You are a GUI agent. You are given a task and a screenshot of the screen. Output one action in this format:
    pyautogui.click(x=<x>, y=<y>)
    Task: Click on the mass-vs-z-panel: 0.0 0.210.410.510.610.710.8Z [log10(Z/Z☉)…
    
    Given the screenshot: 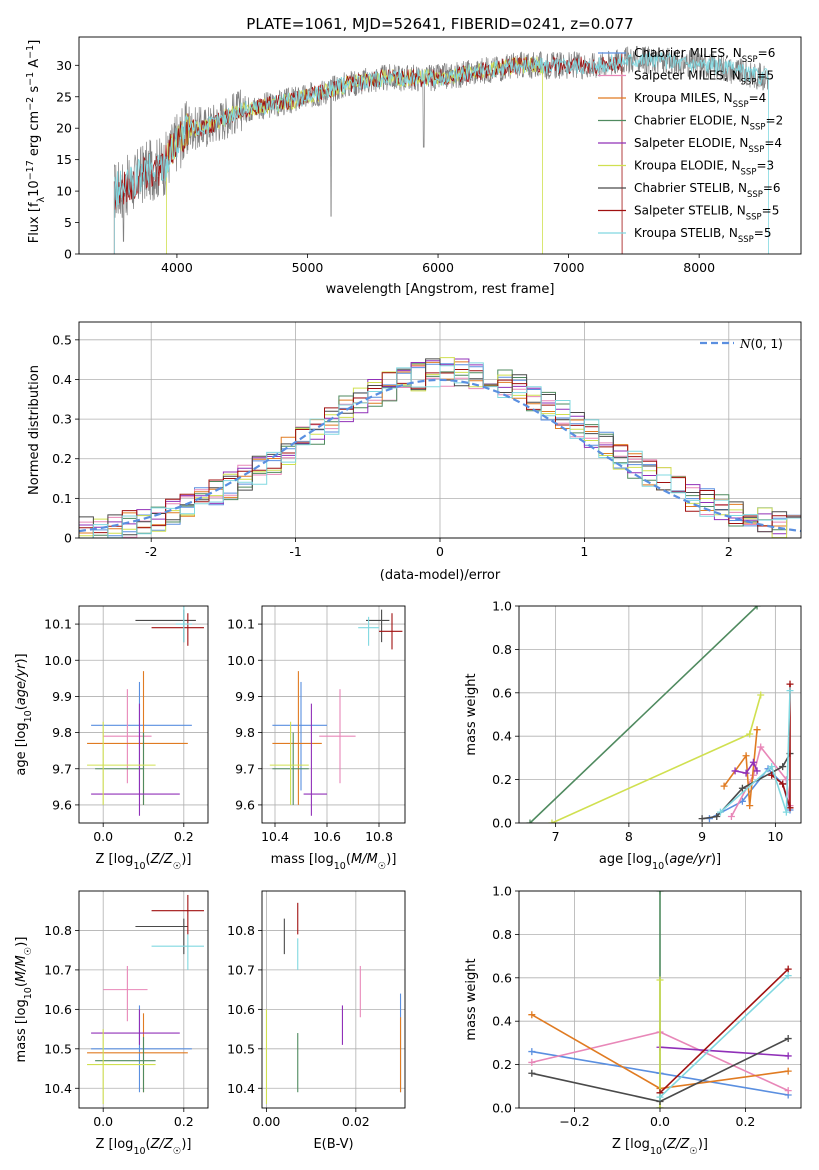 What is the action you would take?
    pyautogui.click(x=111, y=1023)
    